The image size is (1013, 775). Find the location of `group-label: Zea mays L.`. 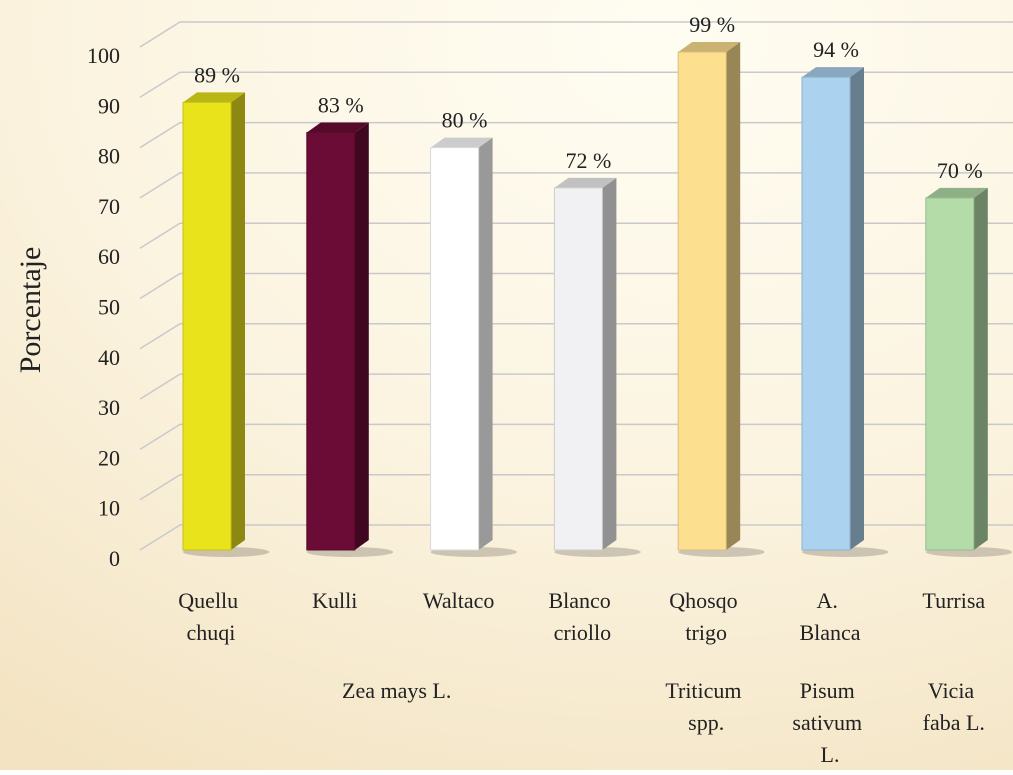

group-label: Zea mays L. is located at coordinates (396, 690).